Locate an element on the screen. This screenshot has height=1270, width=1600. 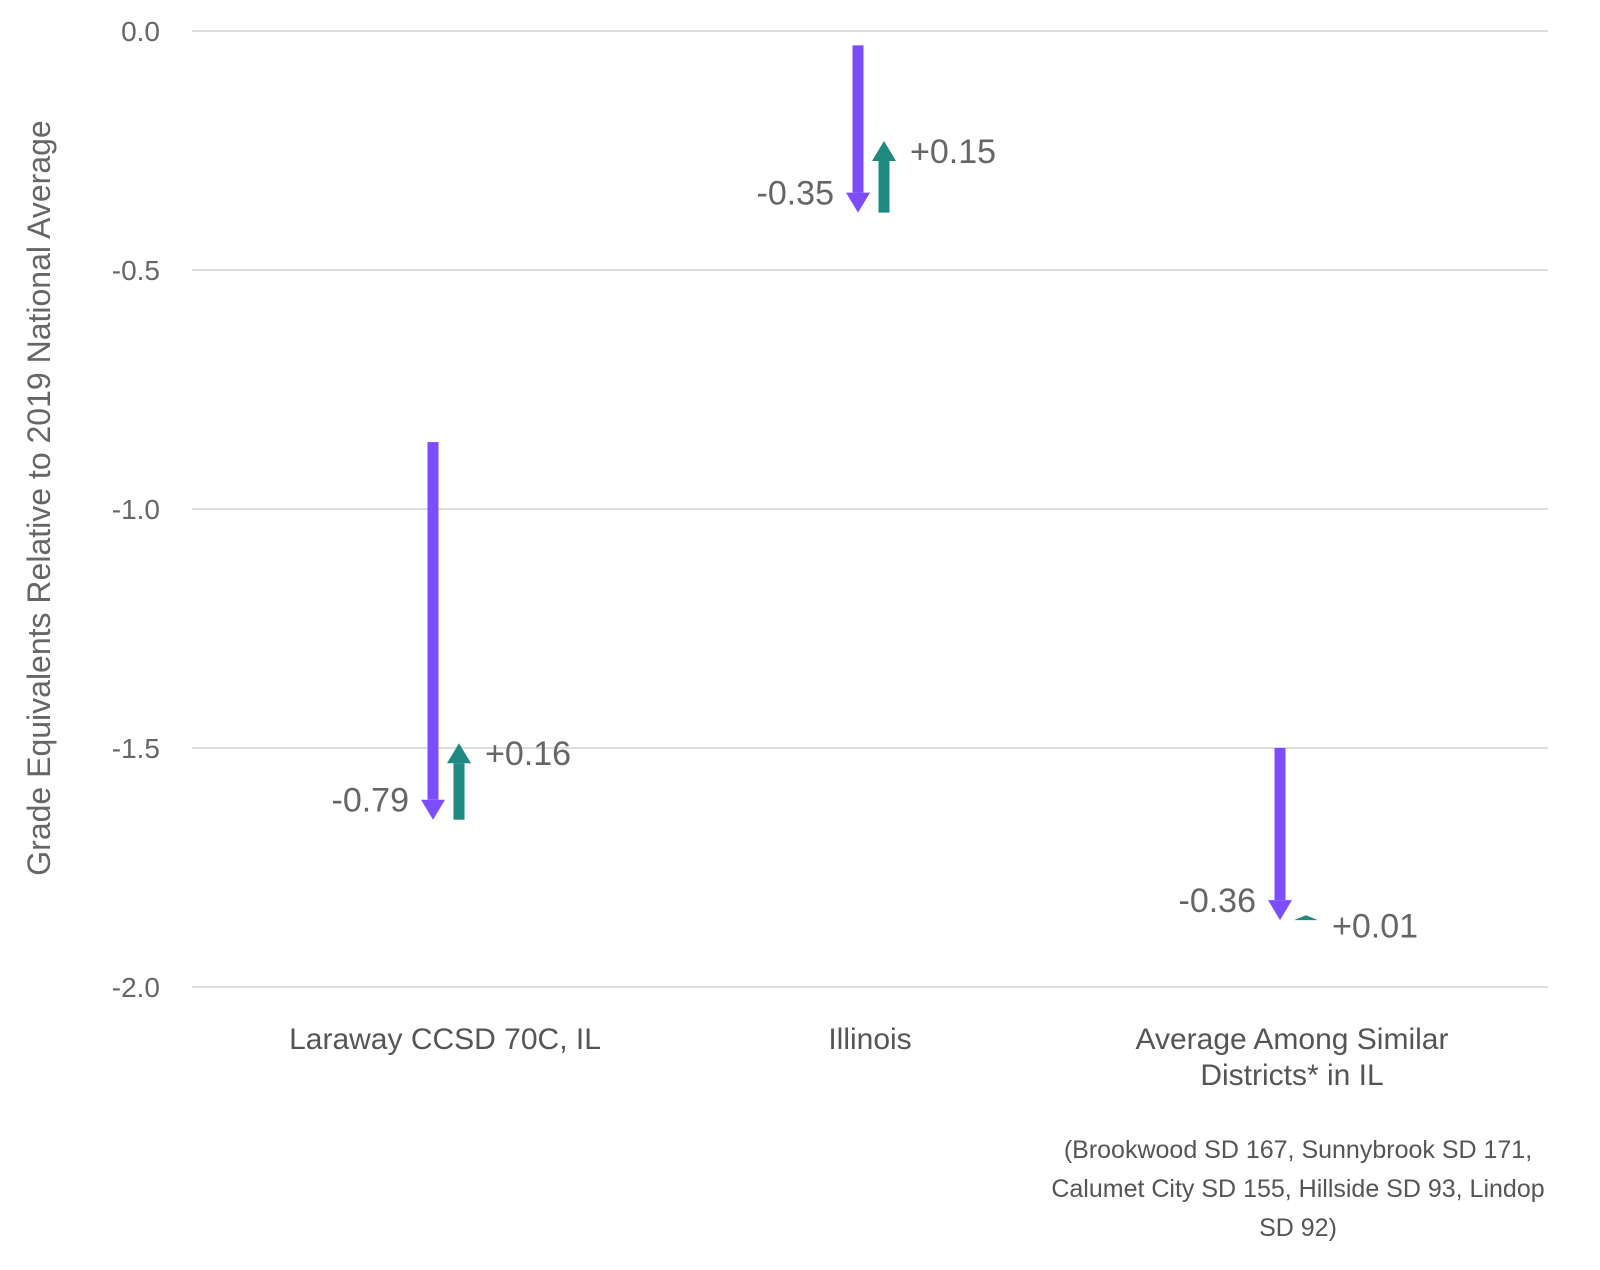
decline-label: -0.36 is located at coordinates (1218, 901).